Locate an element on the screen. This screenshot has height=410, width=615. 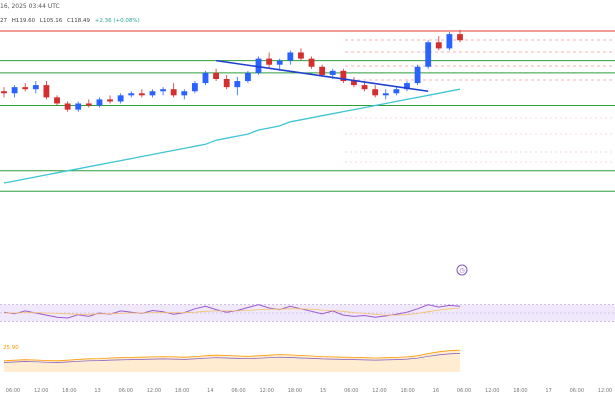
clock-icon is located at coordinates (462, 270).